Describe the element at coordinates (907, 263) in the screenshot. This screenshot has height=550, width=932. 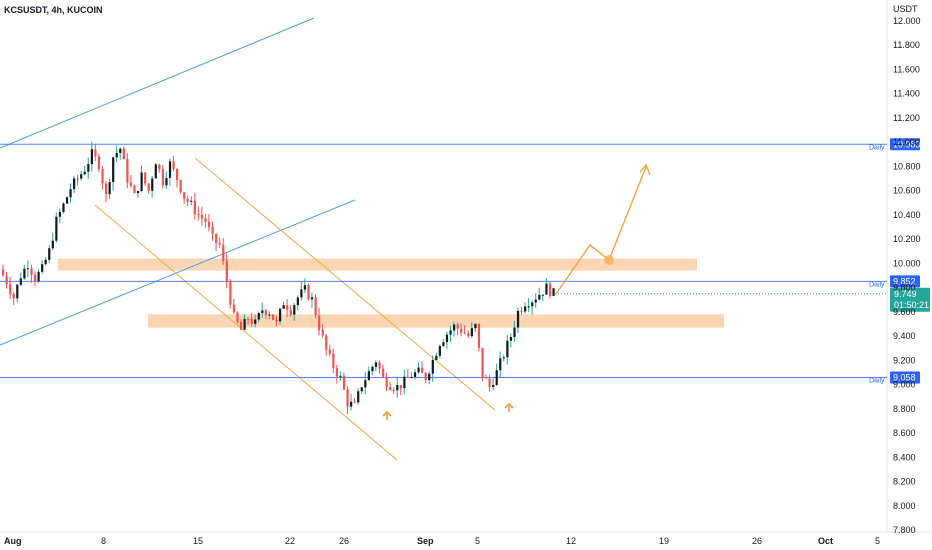
I see `y-tick-label: 10.000` at that location.